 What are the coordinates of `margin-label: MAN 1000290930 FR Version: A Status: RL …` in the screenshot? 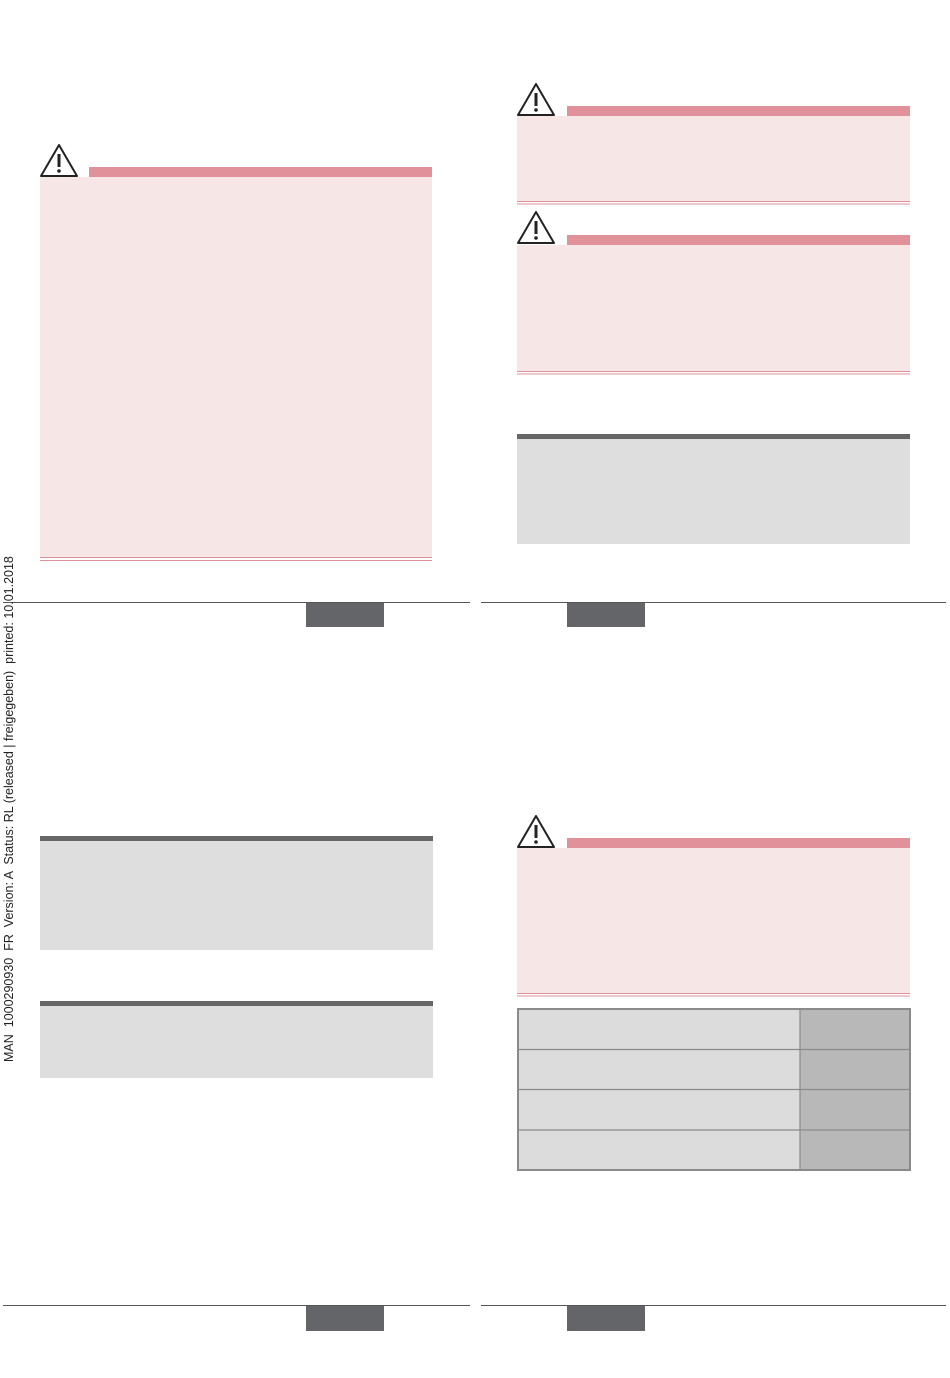 It's located at (9, 809).